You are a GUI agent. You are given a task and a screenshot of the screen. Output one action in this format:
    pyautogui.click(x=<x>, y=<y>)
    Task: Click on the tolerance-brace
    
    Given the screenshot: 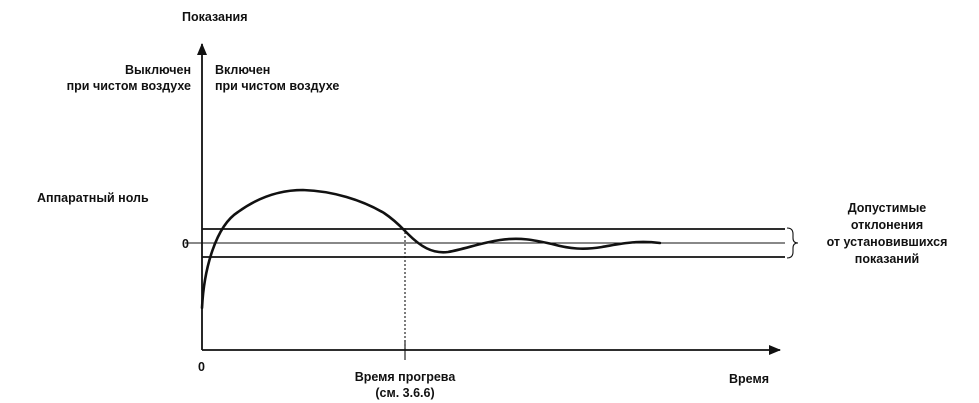 What is the action you would take?
    pyautogui.click(x=792, y=243)
    